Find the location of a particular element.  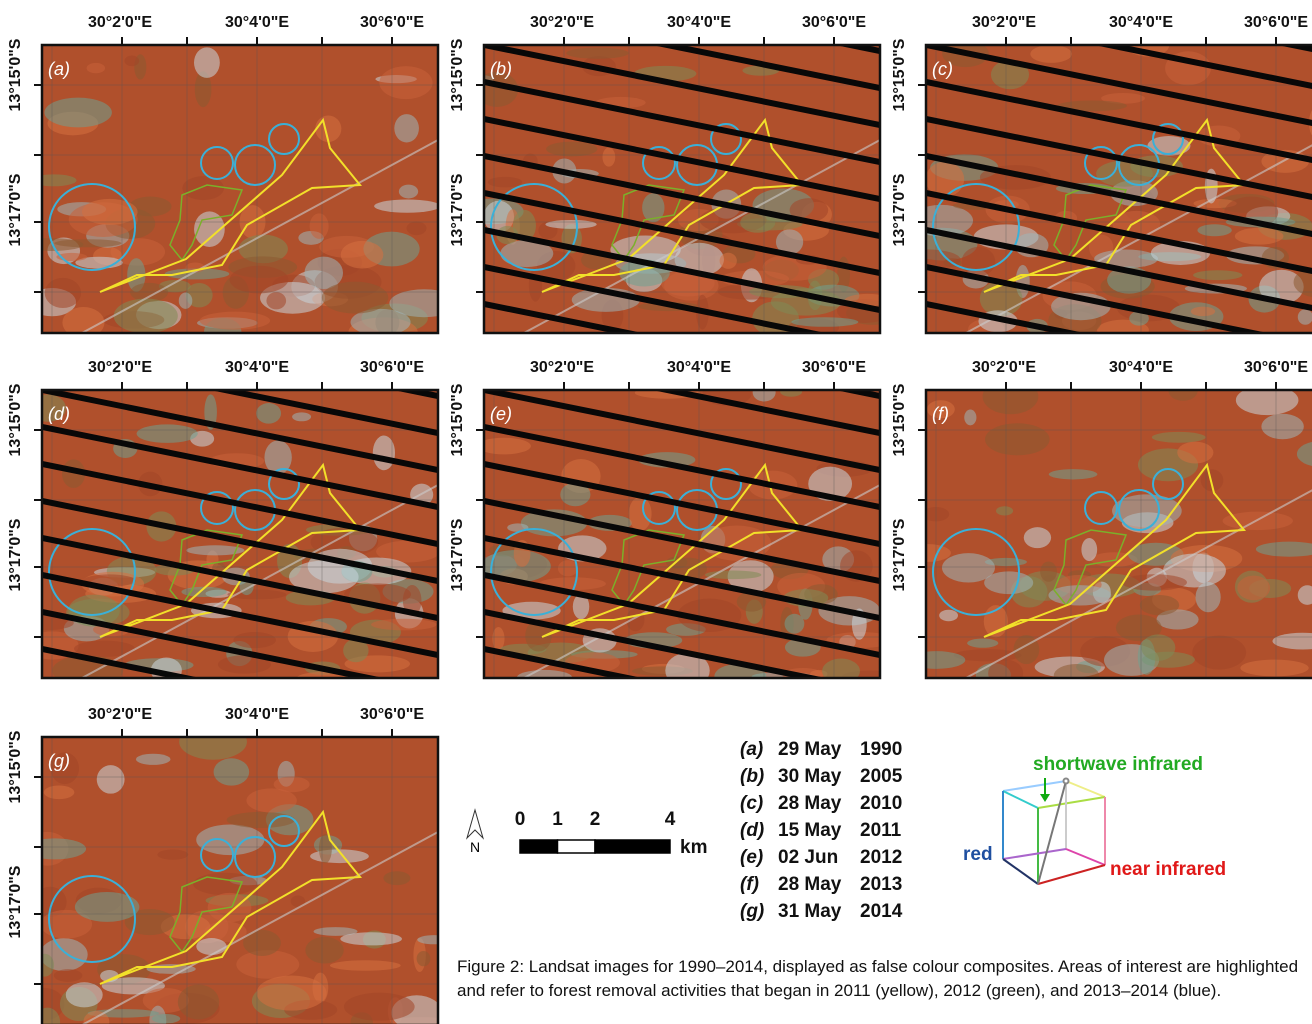

legend-letter: (a) is located at coordinates (751, 749).